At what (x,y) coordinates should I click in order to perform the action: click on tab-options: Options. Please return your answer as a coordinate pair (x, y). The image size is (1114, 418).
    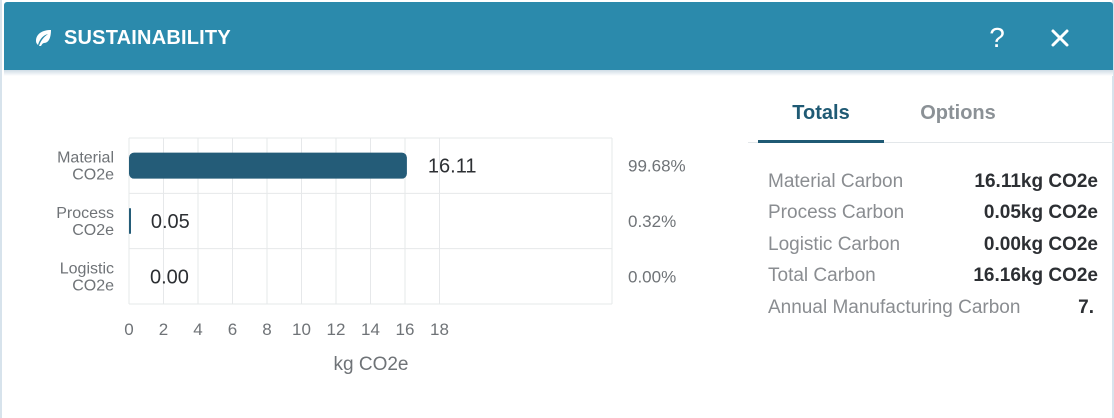
    Looking at the image, I should click on (958, 112).